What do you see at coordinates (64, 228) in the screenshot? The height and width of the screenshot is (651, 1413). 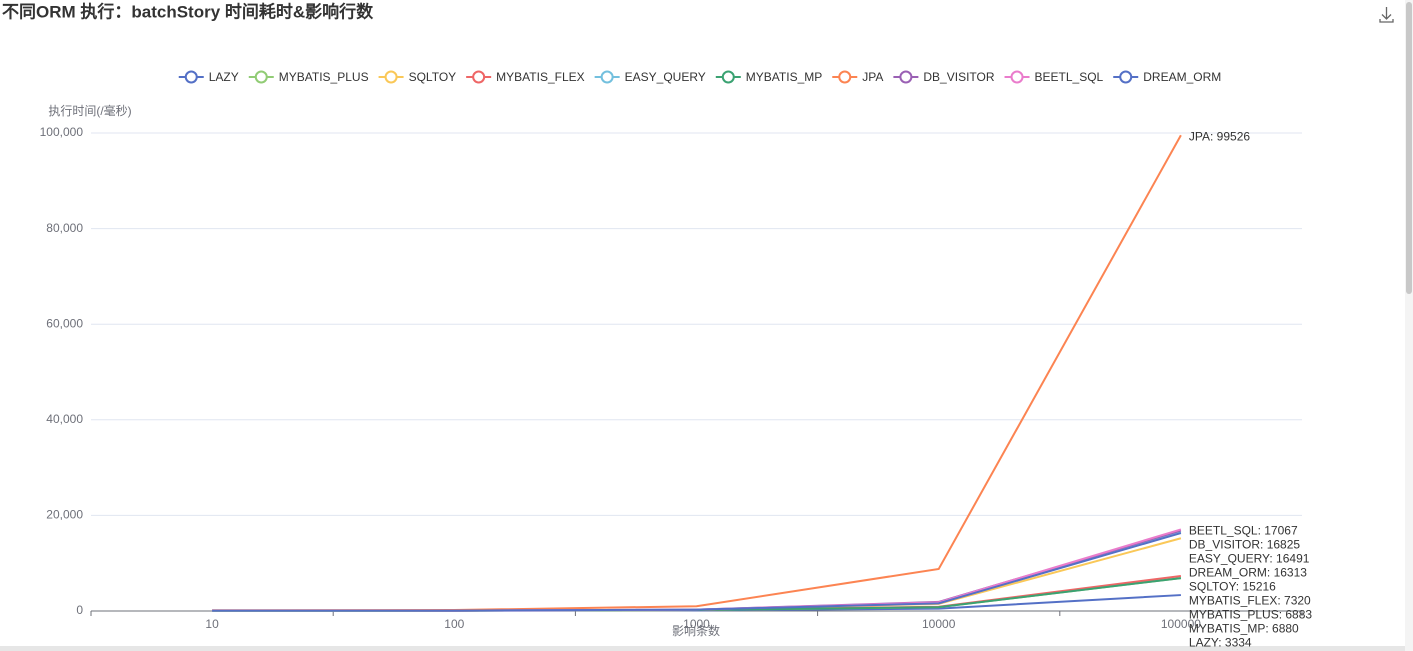 I see `y-tick-label: 80,000` at bounding box center [64, 228].